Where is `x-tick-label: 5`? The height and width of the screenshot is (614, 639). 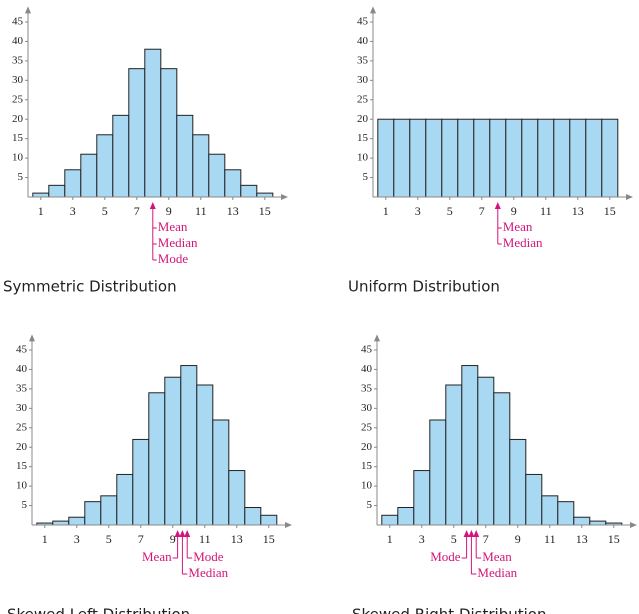
x-tick-label: 5 is located at coordinates (450, 211).